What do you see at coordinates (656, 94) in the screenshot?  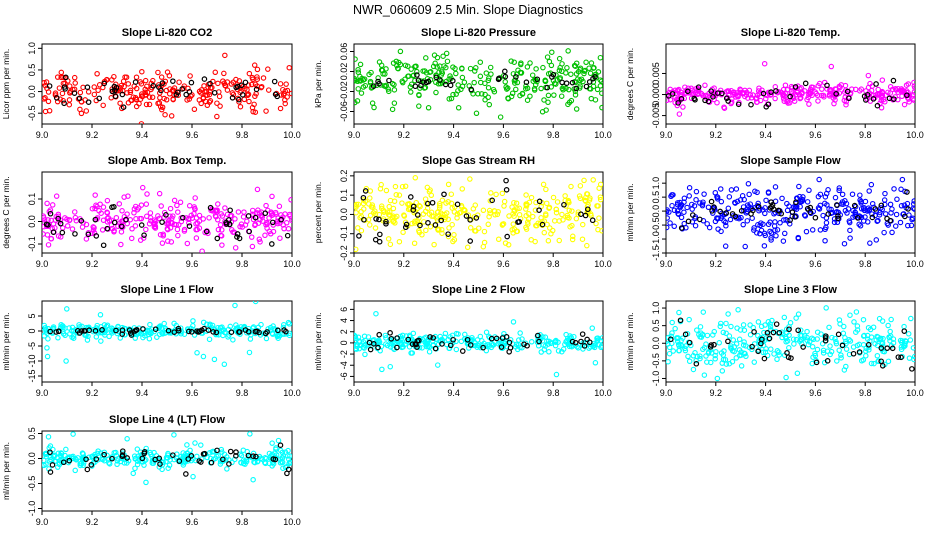 I see `y-tick-label: 0.000` at bounding box center [656, 94].